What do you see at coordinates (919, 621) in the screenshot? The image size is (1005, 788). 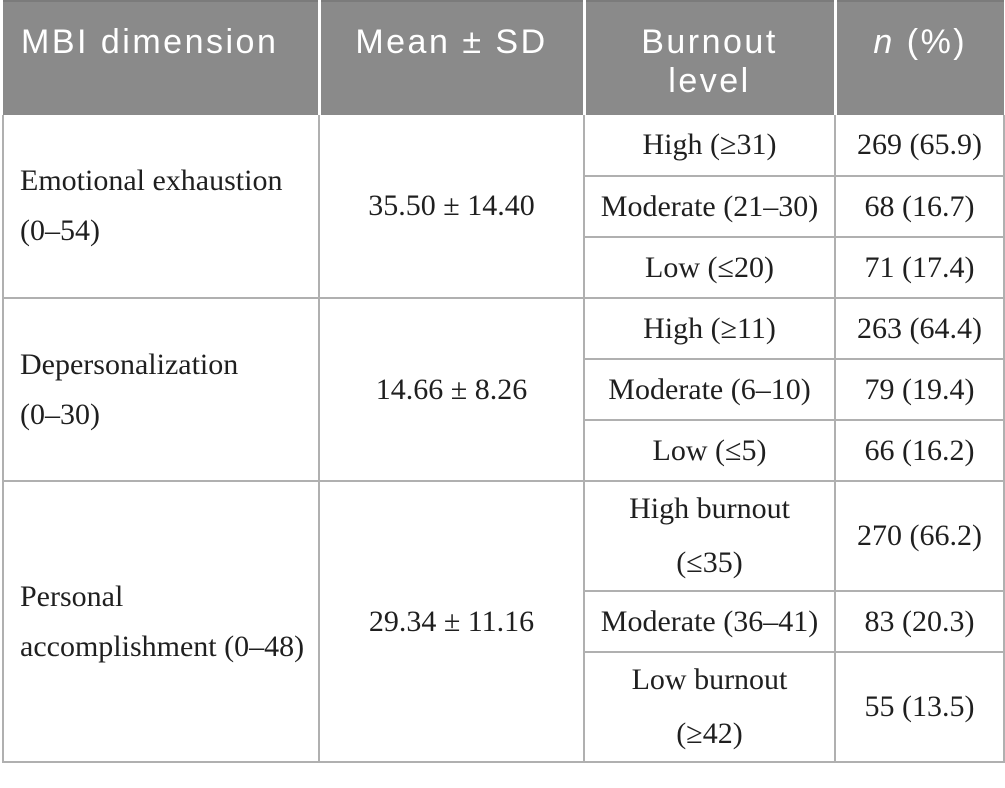 I see `n-percent-cell: 83 (20.3)` at bounding box center [919, 621].